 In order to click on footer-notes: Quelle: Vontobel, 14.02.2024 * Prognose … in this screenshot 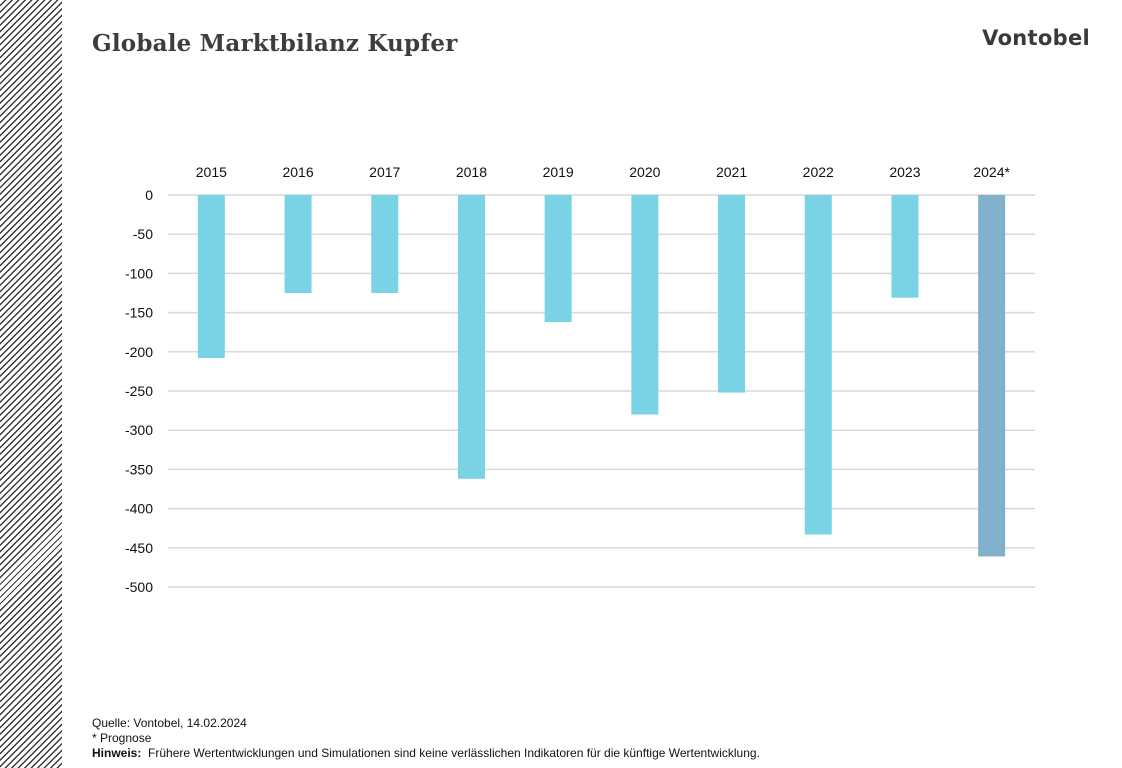, I will do `click(426, 738)`.